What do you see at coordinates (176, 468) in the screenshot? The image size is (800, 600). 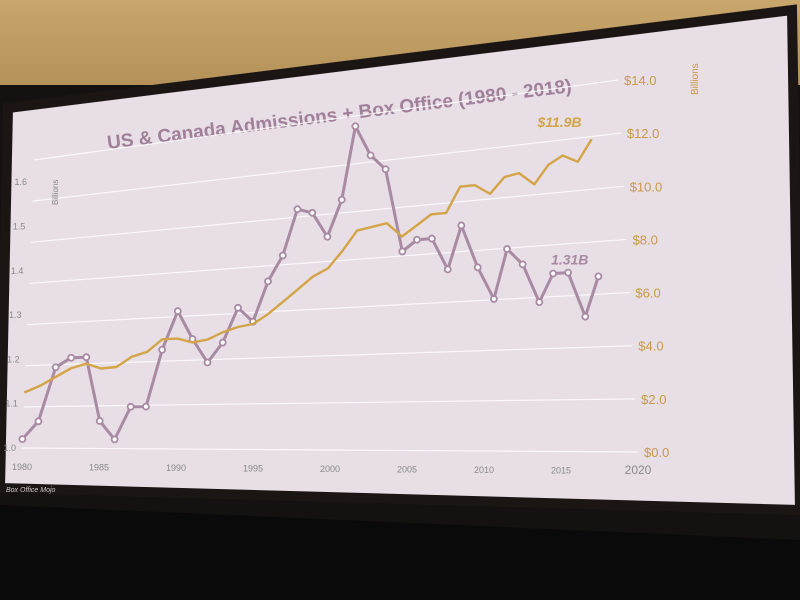 I see `x-tick-label: 1990` at bounding box center [176, 468].